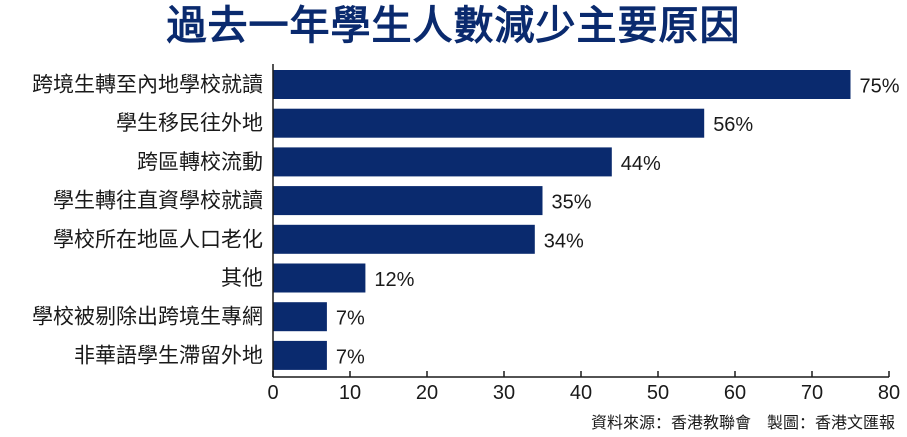 This screenshot has width=907, height=437. I want to click on x-tick-label: 10, so click(350, 393).